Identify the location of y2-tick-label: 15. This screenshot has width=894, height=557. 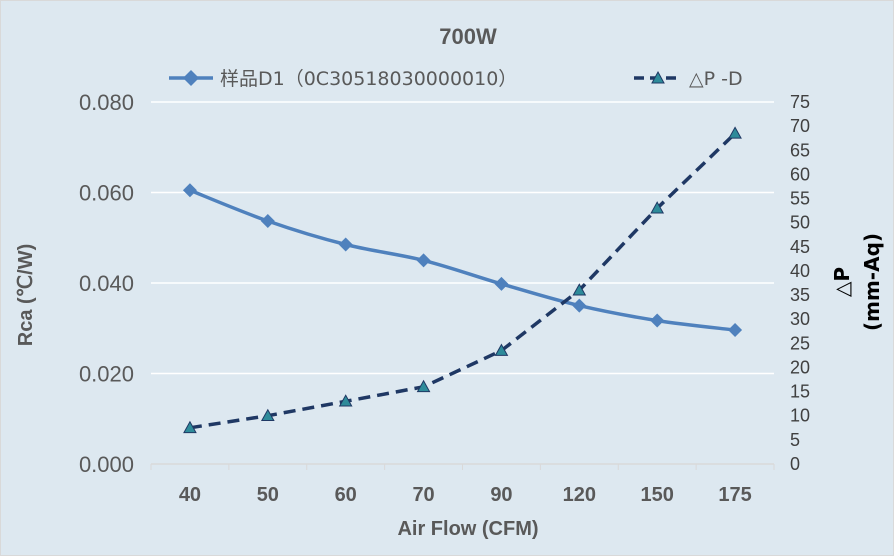
(800, 392).